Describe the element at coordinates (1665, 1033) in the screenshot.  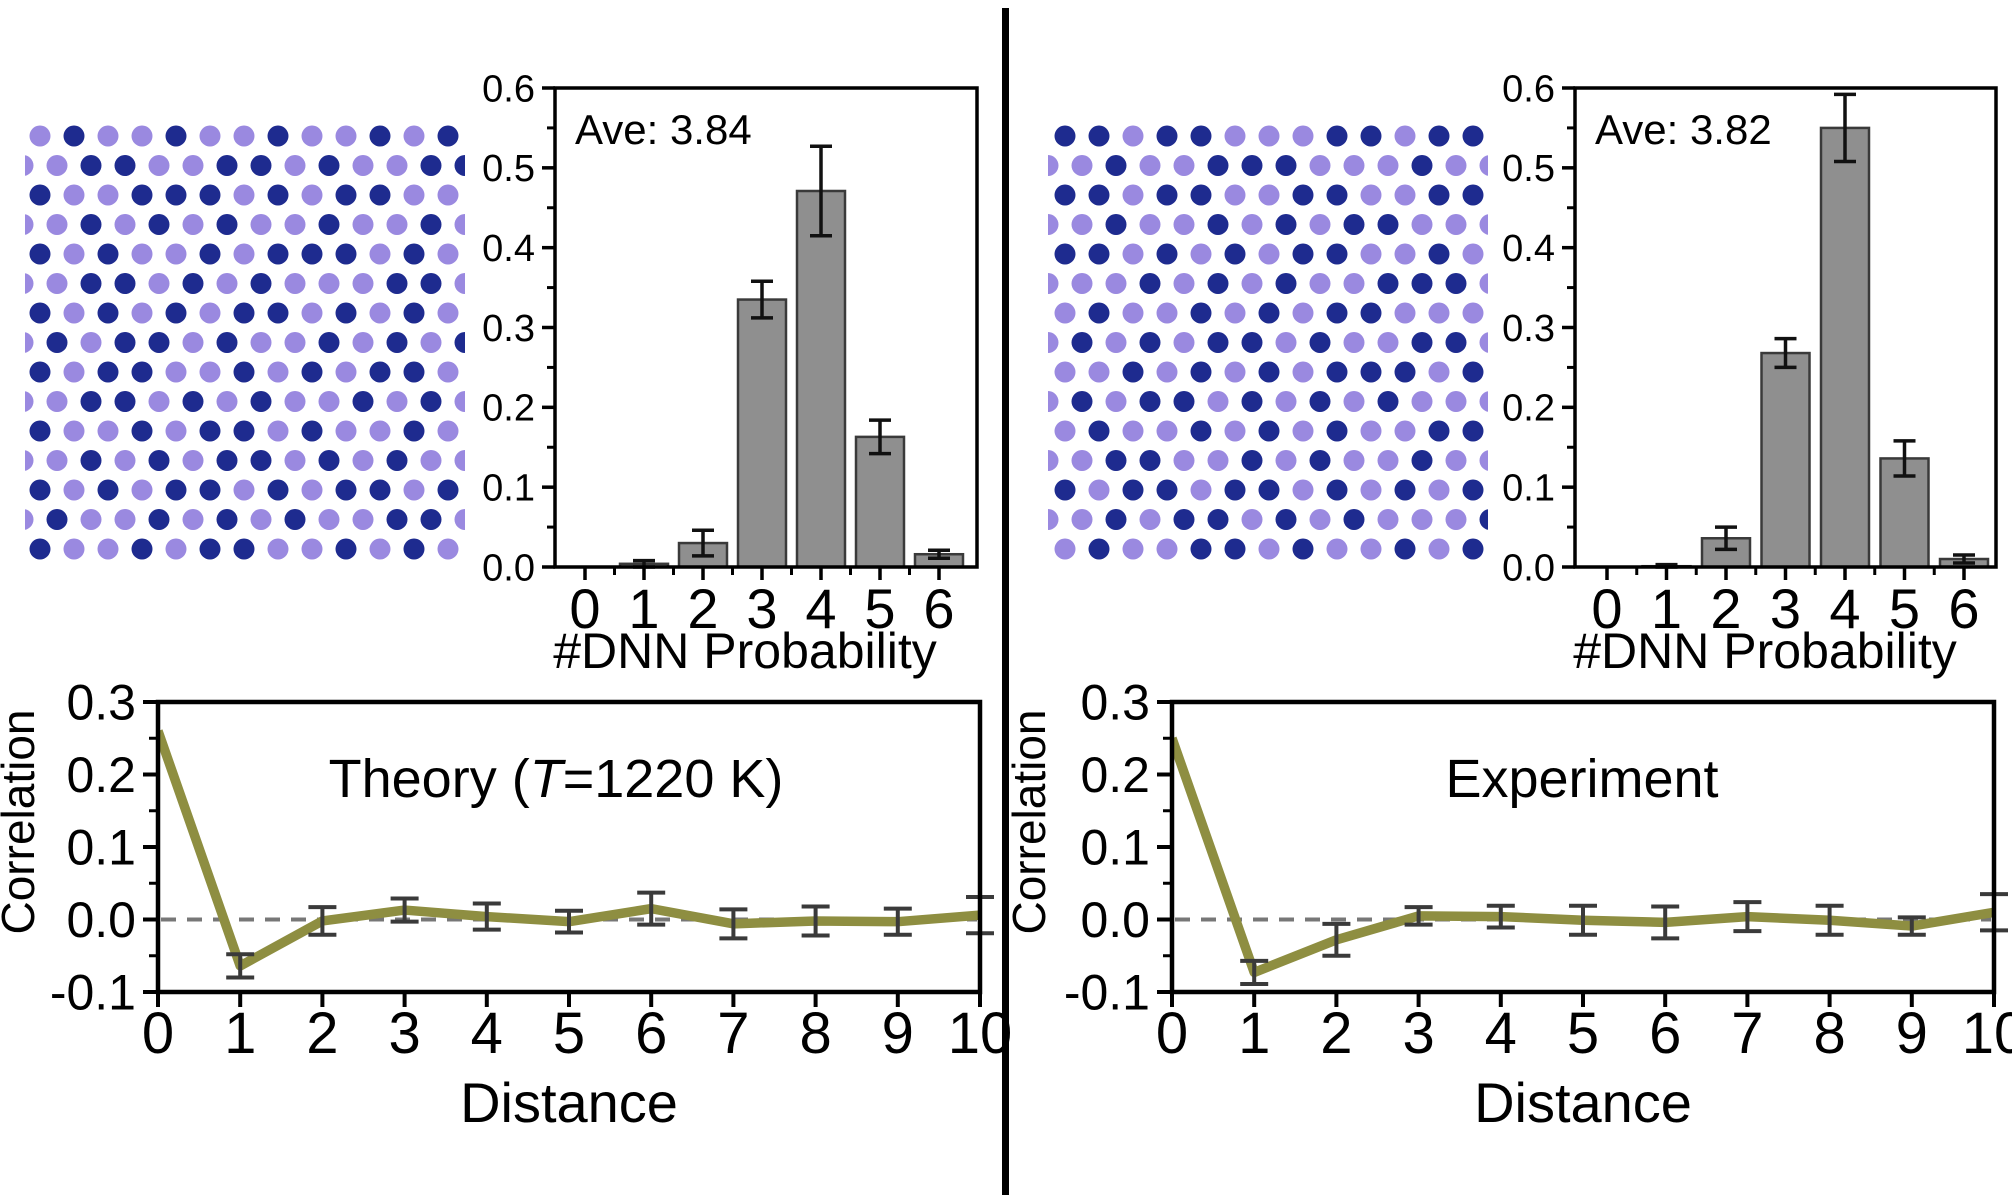
I see `x-tick-label: 6` at that location.